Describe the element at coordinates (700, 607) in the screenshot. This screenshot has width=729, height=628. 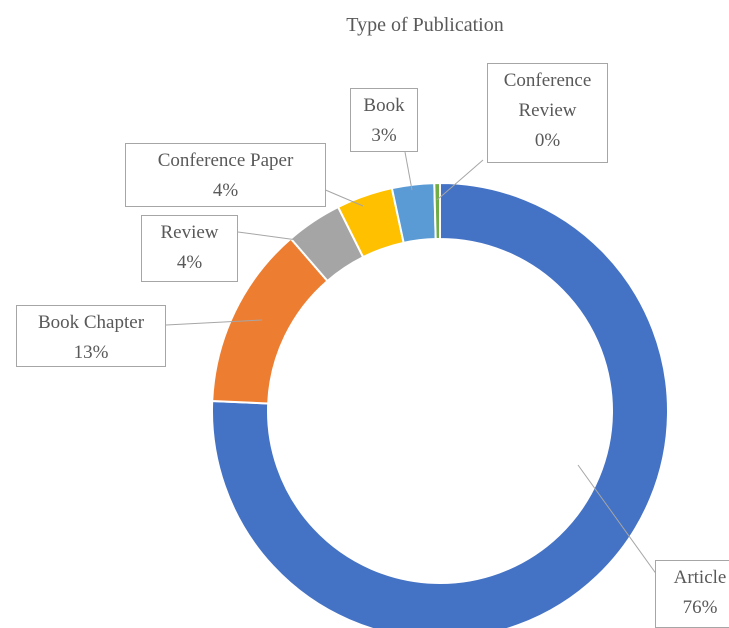
I see `label-value: 76%` at that location.